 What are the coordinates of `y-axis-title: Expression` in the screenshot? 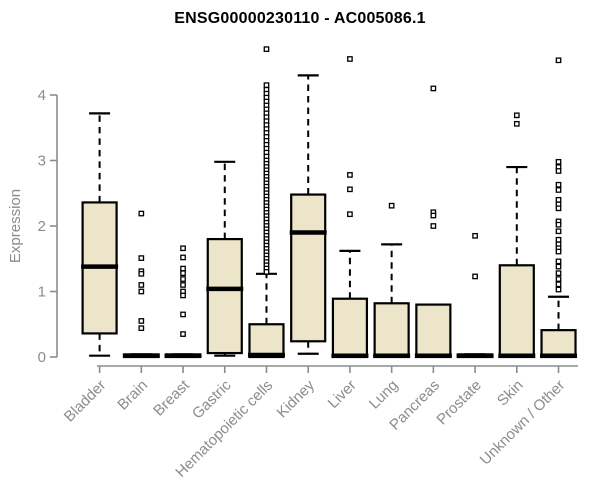 It's located at (15, 226).